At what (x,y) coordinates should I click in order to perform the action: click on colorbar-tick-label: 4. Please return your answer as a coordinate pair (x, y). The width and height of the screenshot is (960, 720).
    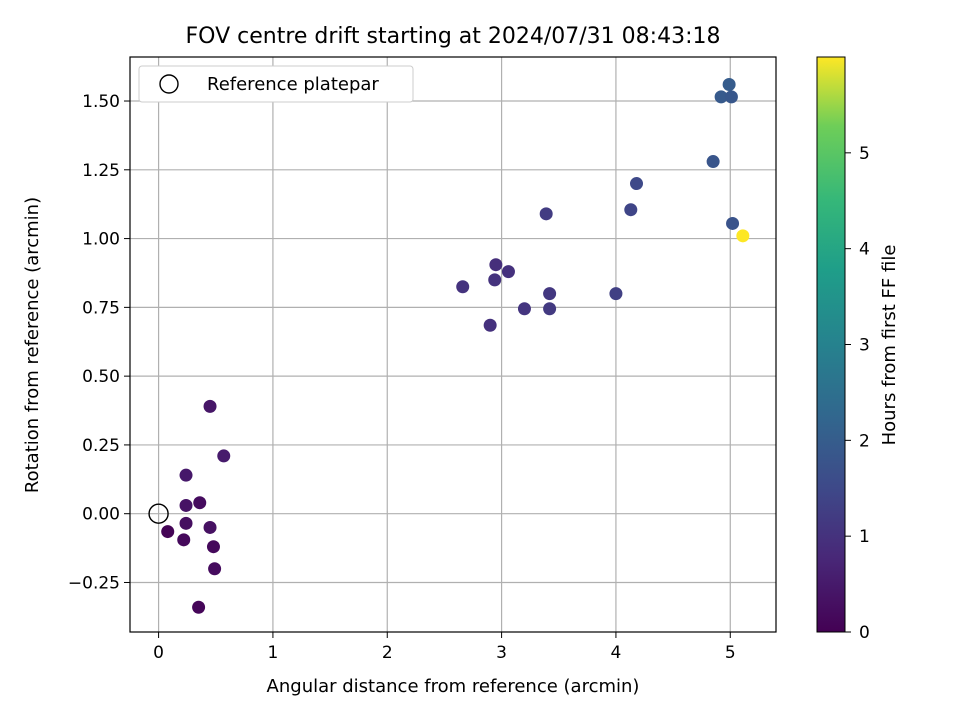
    Looking at the image, I should click on (864, 250).